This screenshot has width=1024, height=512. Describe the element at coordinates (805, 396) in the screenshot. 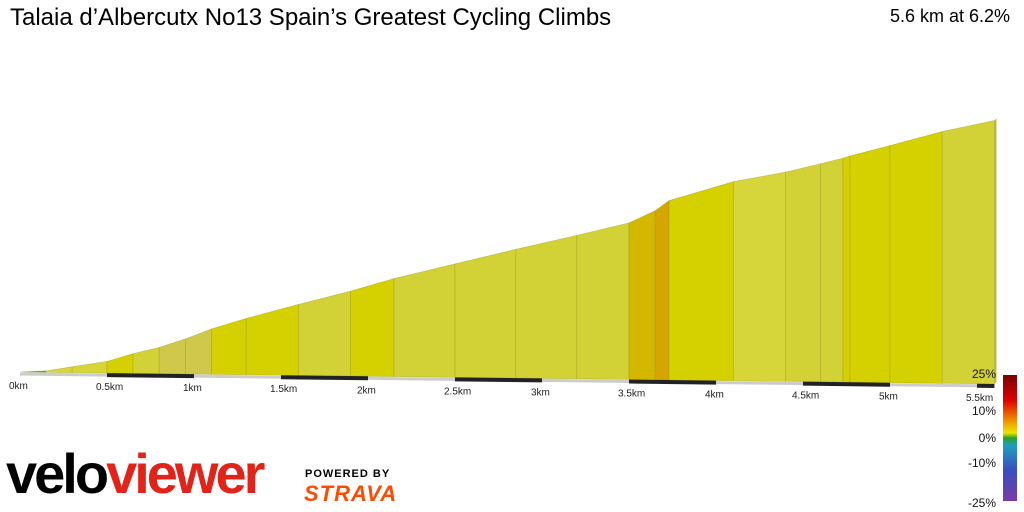

I see `x-tick-label: 4.5km` at that location.